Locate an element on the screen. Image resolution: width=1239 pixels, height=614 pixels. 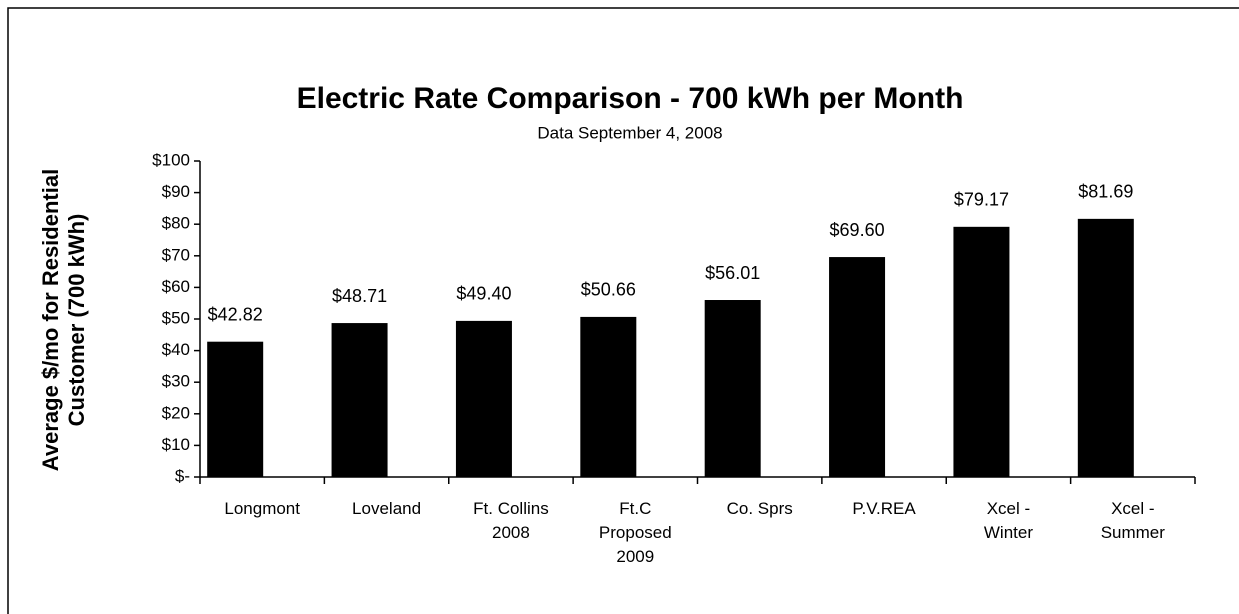
y-tick-label: $70 is located at coordinates (176, 254).